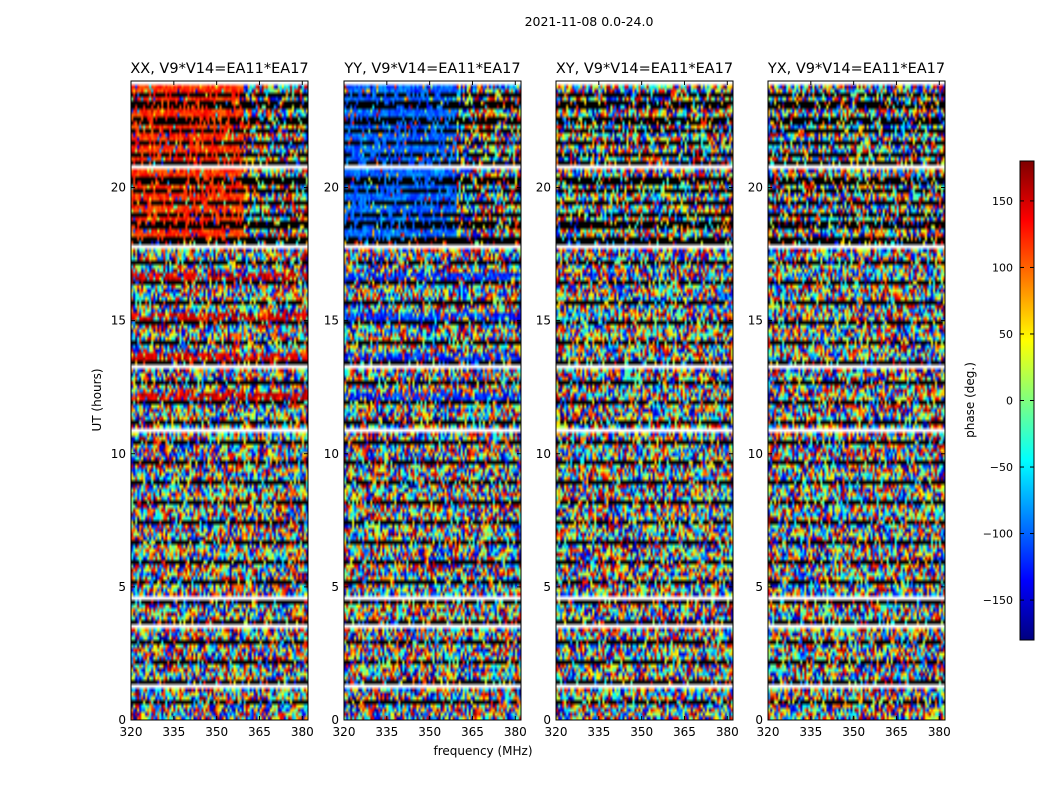 The image size is (1050, 800). I want to click on panel-title: XX, V9*V14=EA11*EA17, so click(219, 69).